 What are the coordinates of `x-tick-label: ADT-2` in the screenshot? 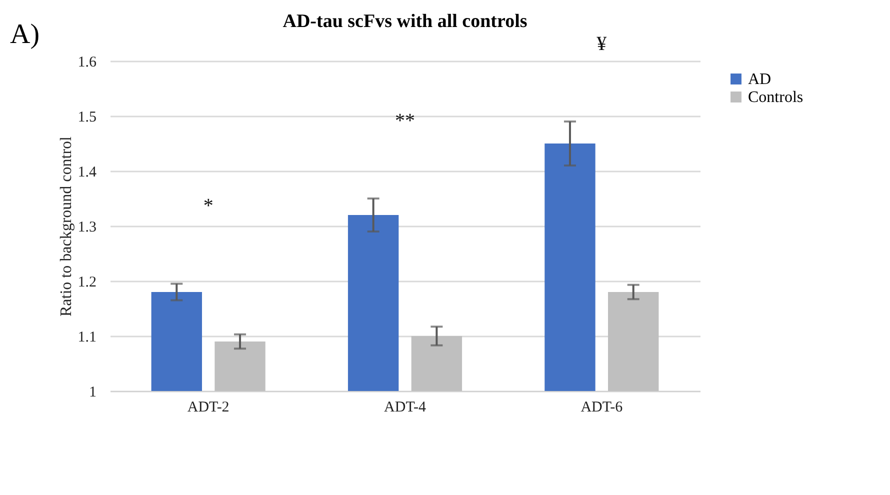 It's located at (208, 408).